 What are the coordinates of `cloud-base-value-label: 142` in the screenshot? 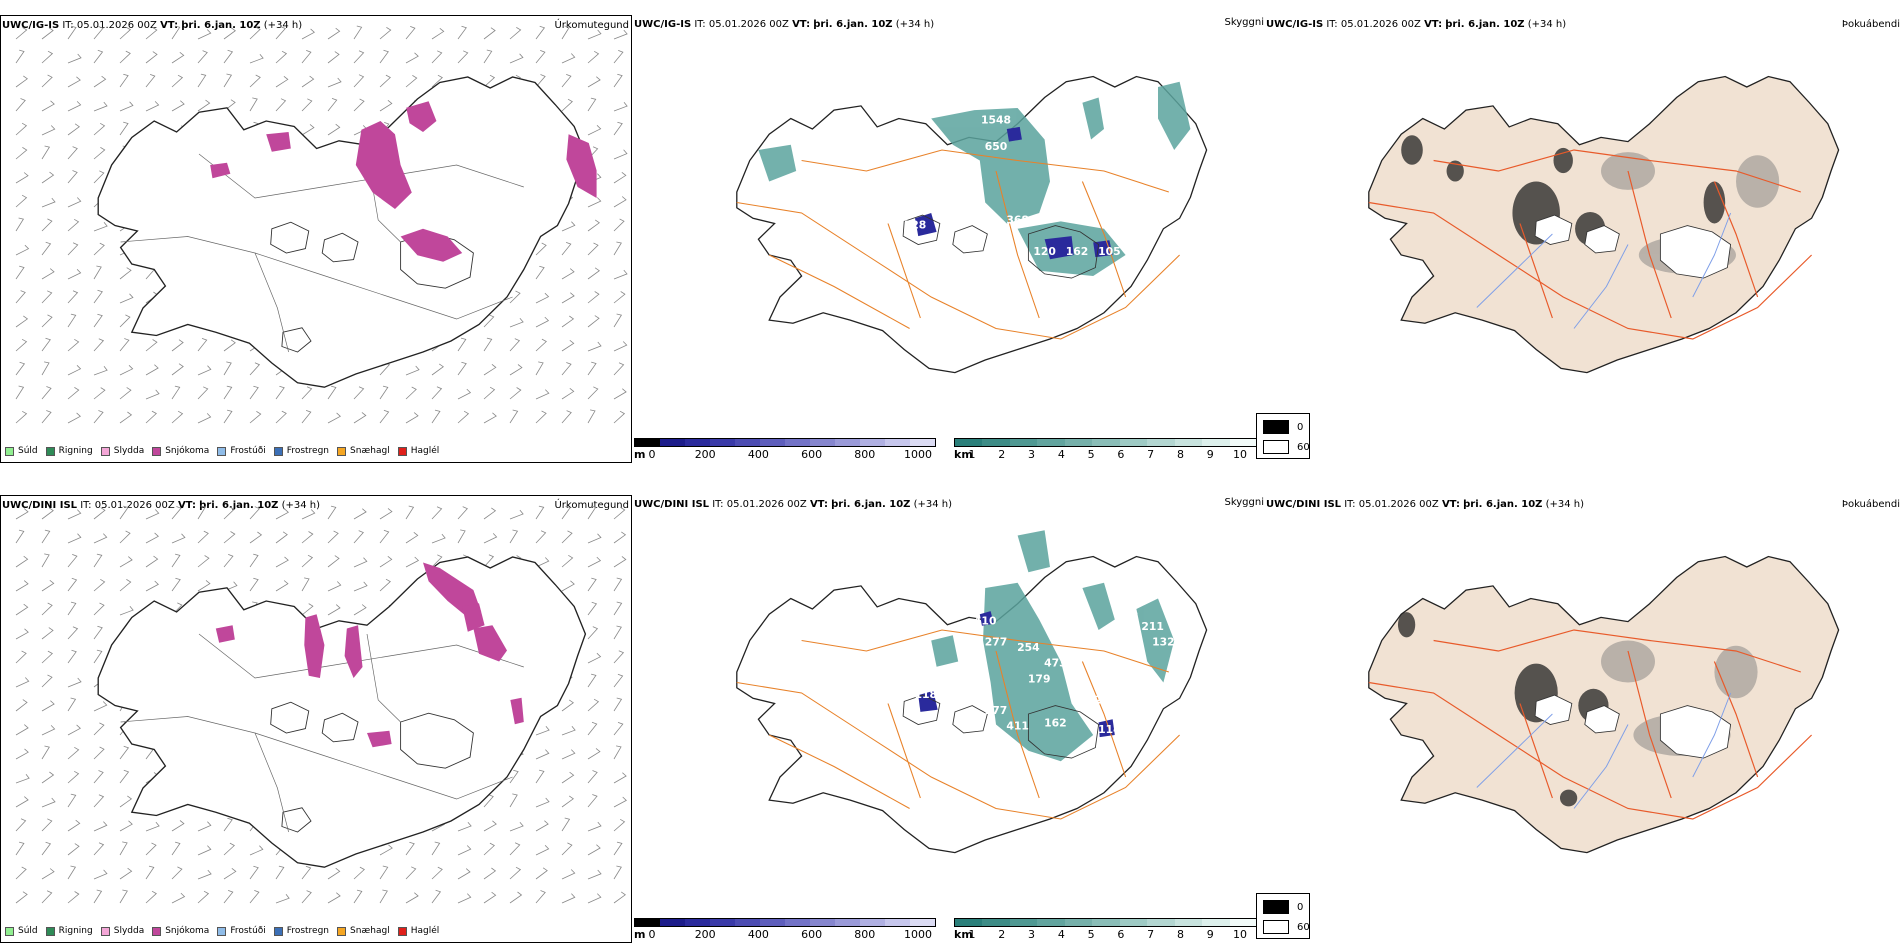 It's located at (936, 188).